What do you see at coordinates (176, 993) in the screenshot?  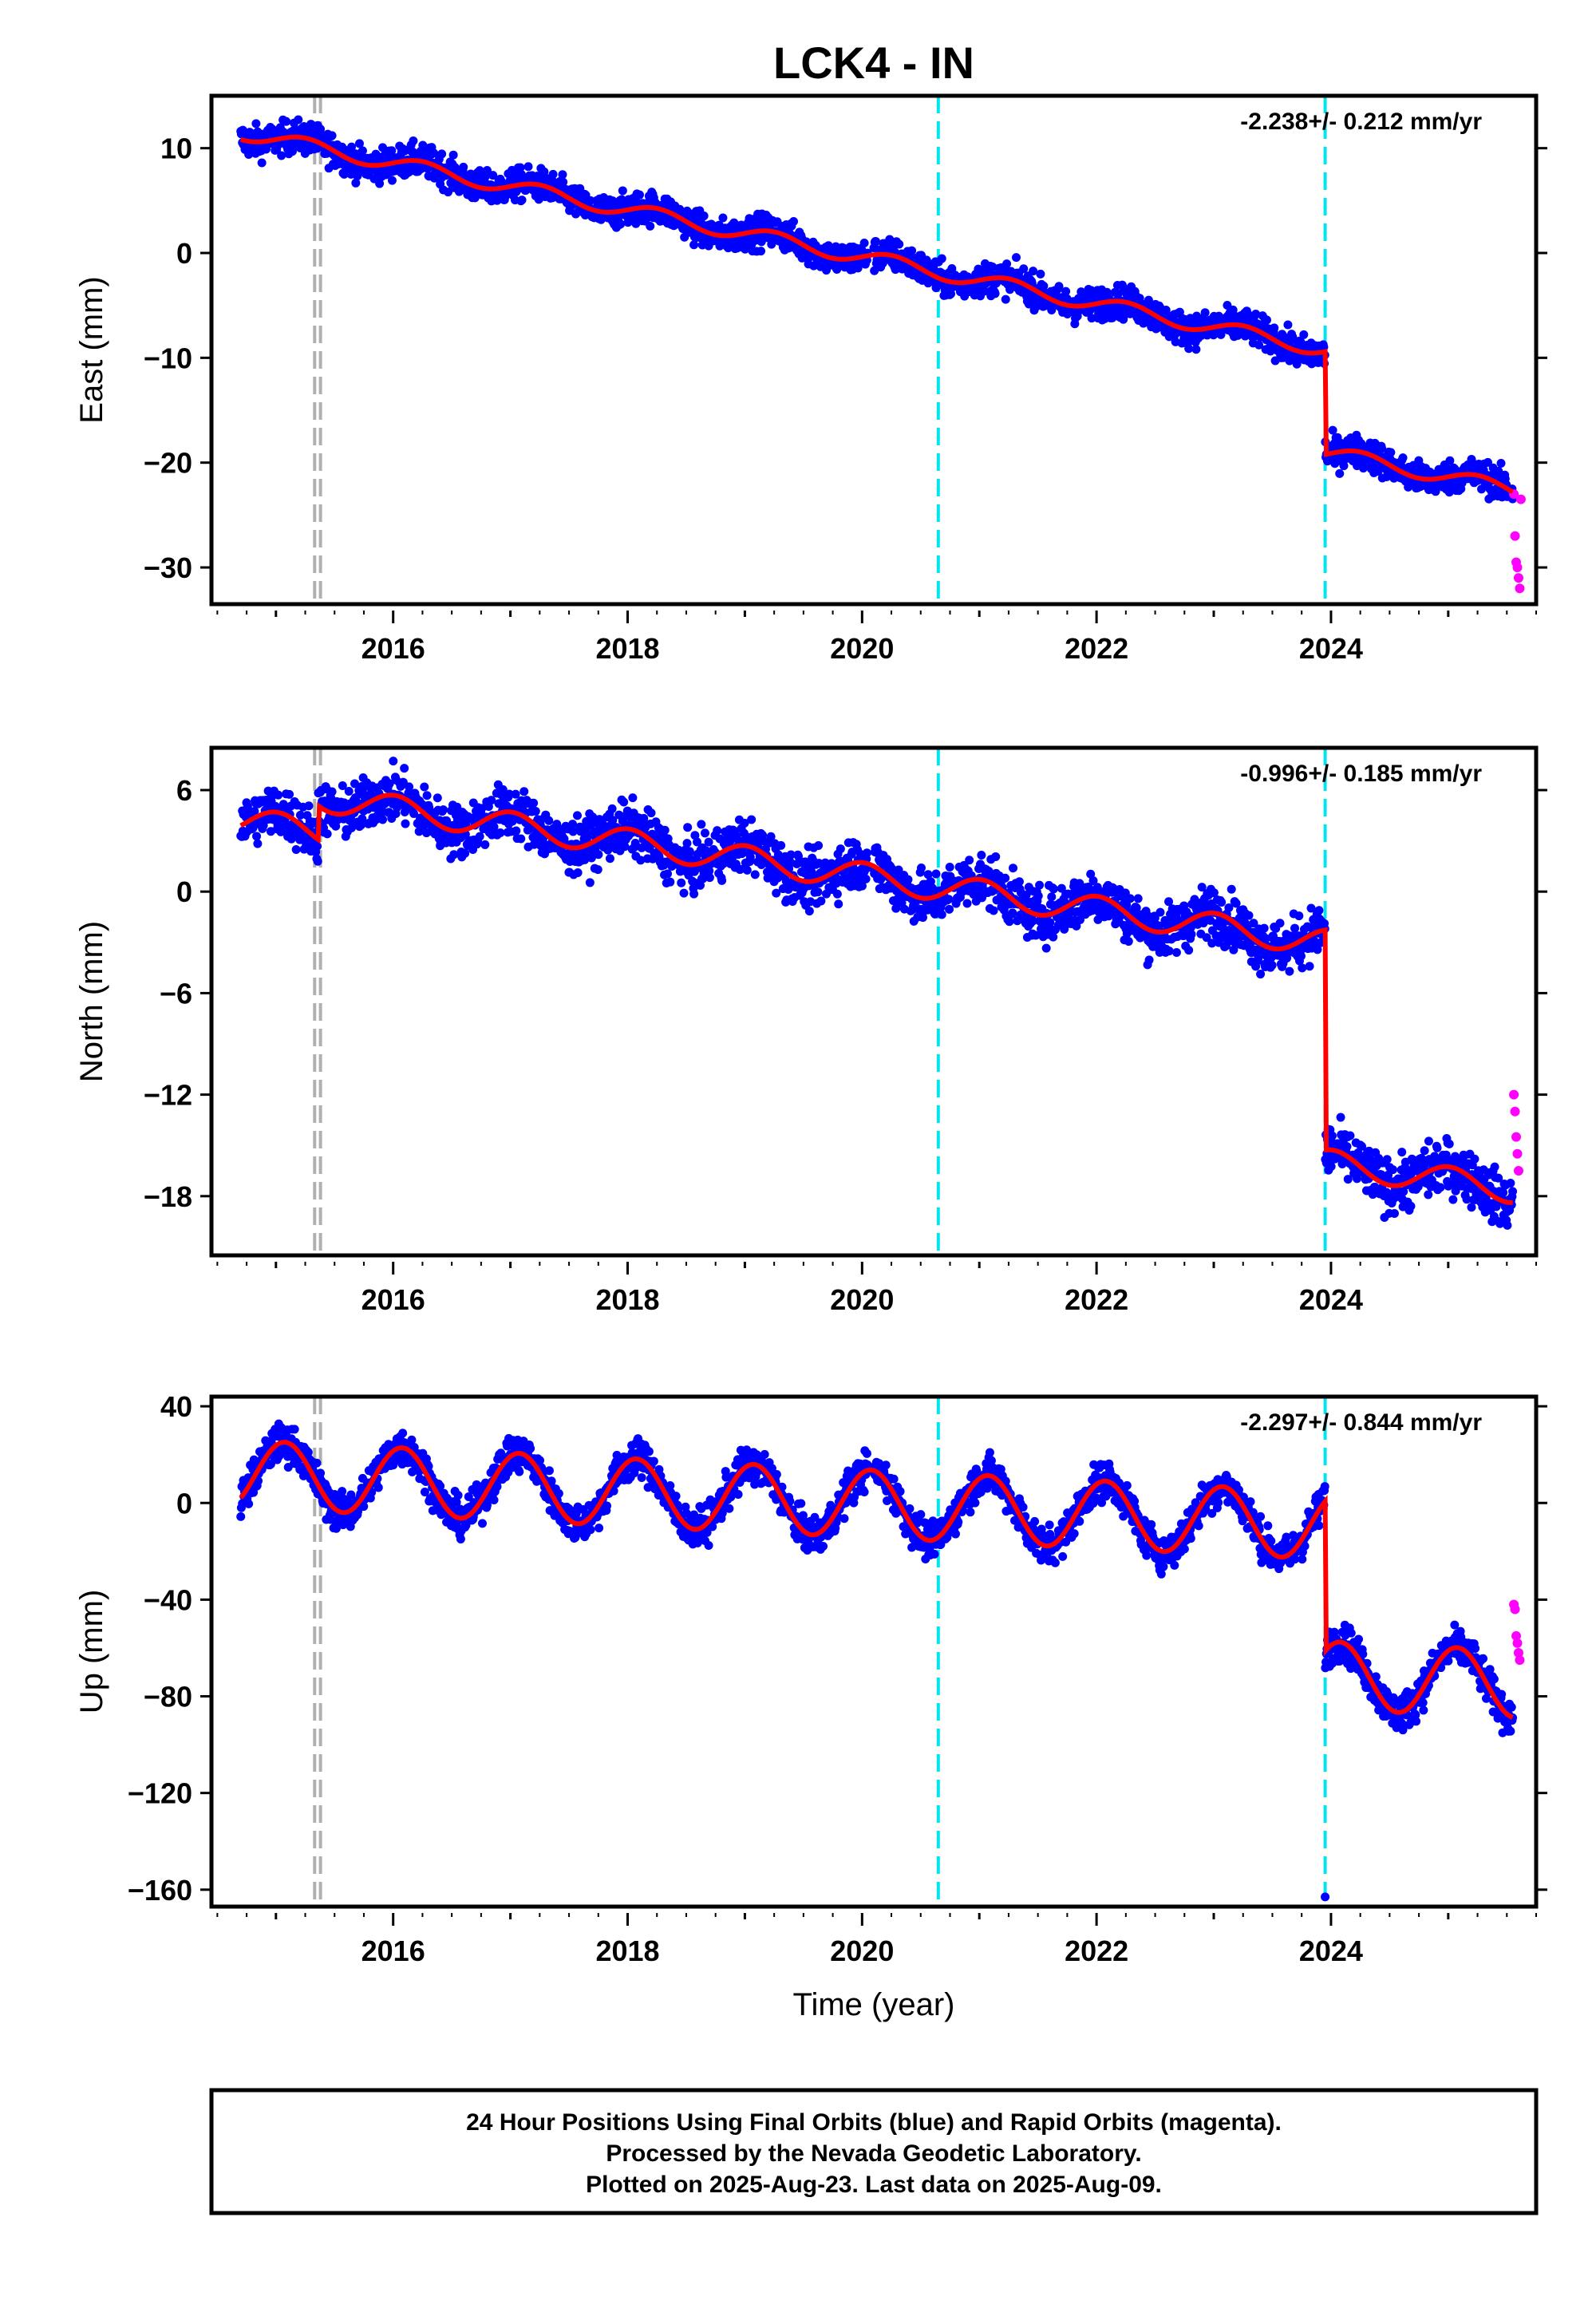 I see `y-tick-label: −6` at bounding box center [176, 993].